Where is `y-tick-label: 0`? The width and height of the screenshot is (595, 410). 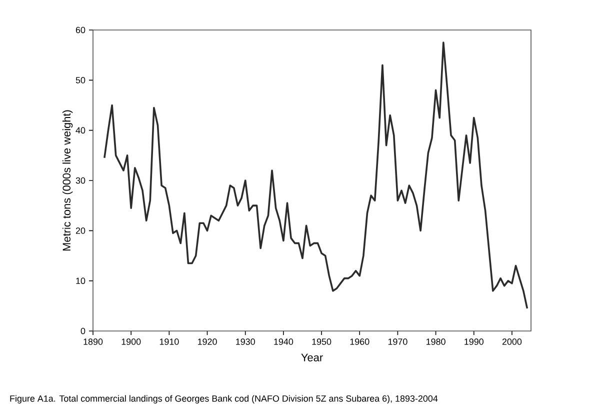 y-tick-label: 0 is located at coordinates (83, 331).